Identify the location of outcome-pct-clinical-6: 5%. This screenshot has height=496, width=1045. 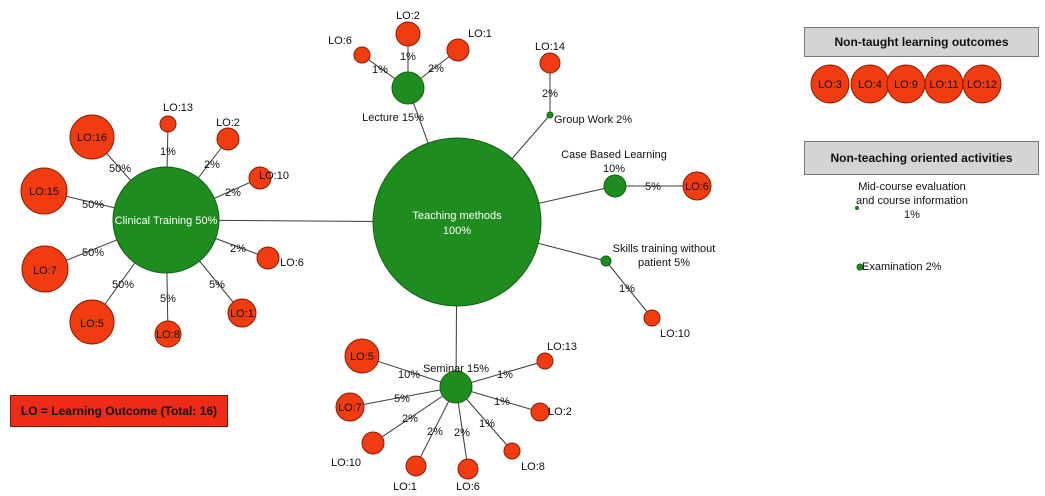
(168, 299).